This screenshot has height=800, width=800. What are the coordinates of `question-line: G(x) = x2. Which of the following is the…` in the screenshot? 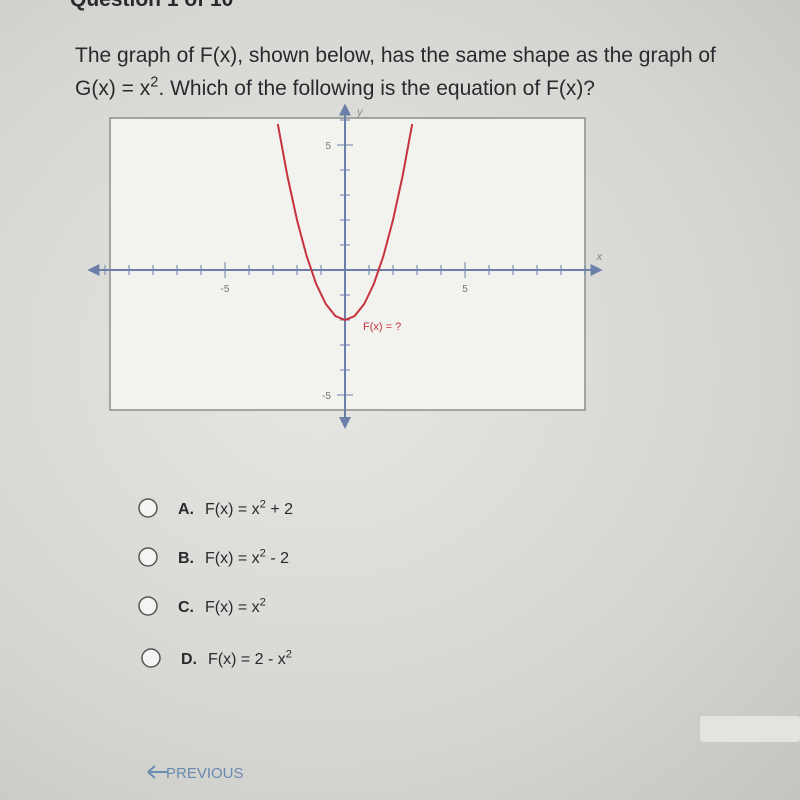 It's located at (335, 87).